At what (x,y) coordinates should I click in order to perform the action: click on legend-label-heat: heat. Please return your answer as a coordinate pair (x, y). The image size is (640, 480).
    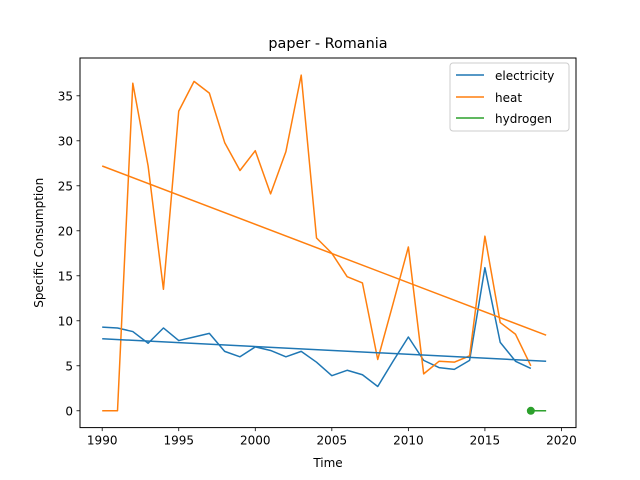
    Looking at the image, I should click on (508, 98).